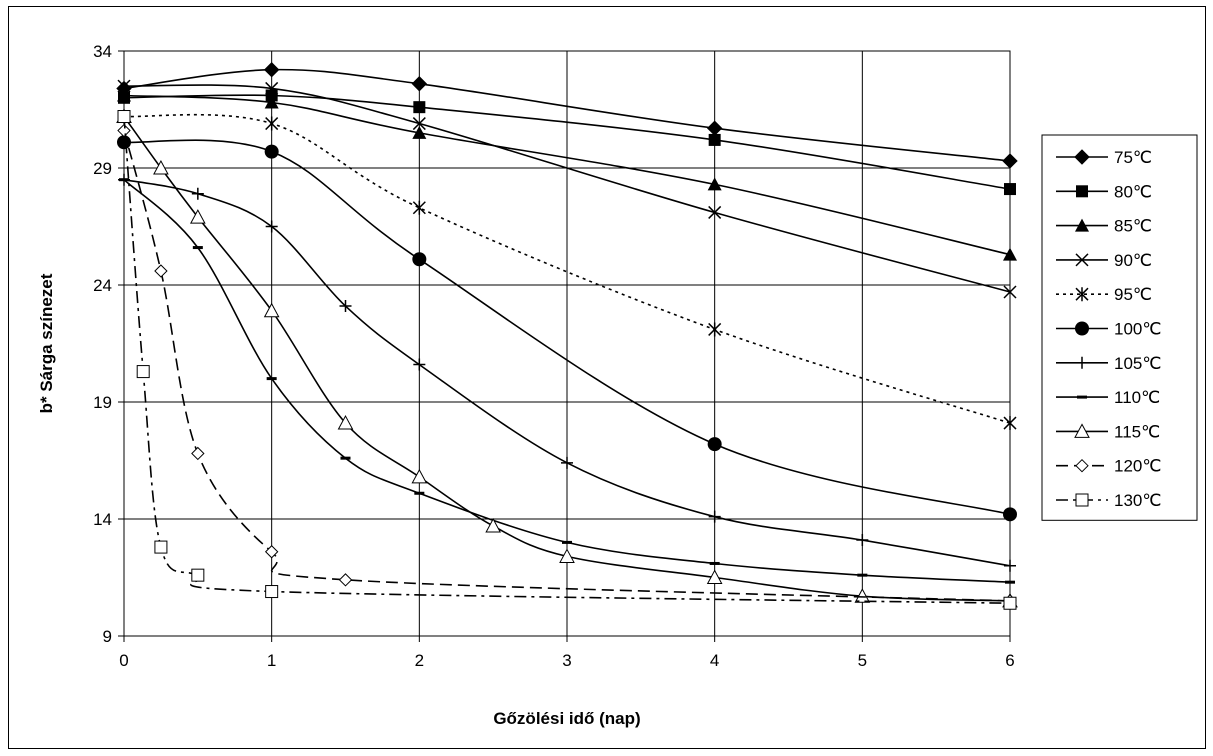  I want to click on y-tick-label: 19, so click(102, 402).